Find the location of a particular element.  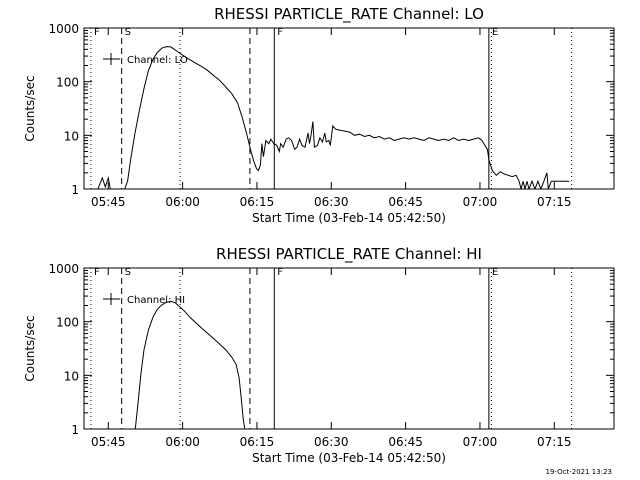

legend-label: Channel: LO is located at coordinates (157, 60).